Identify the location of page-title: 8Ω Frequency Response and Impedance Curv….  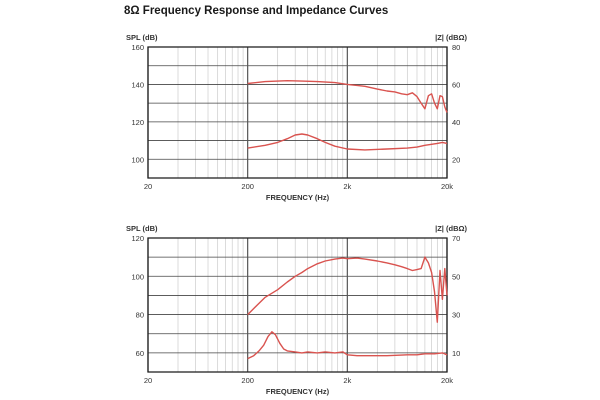
(256, 11).